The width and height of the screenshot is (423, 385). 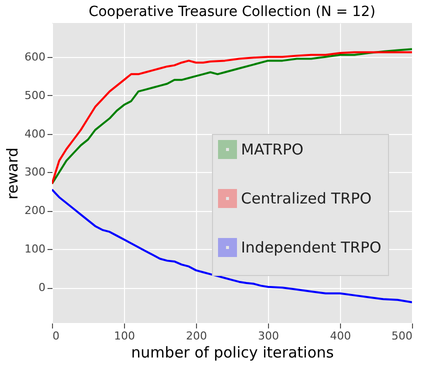 What do you see at coordinates (196, 336) in the screenshot?
I see `x-tick-label: 200` at bounding box center [196, 336].